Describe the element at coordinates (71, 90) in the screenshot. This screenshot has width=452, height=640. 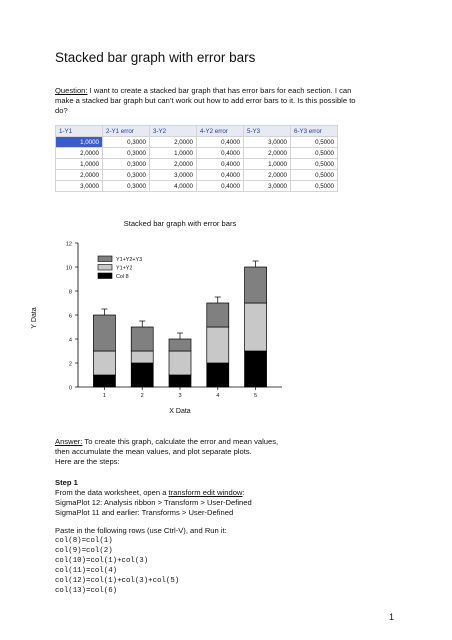
I see `question-label: Question:` at that location.